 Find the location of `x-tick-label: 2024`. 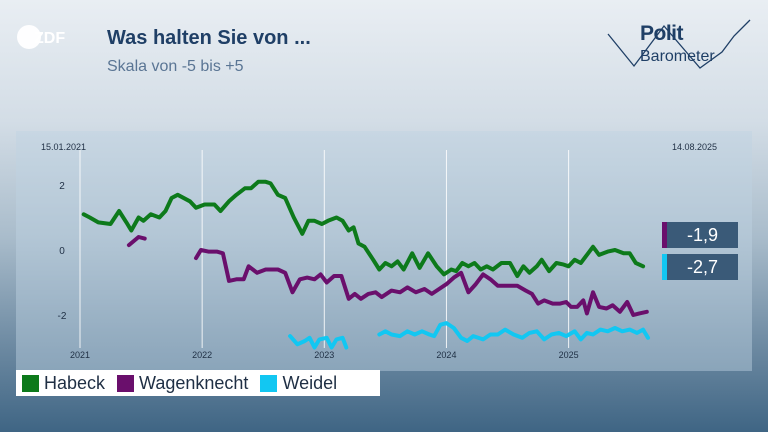

x-tick-label: 2024 is located at coordinates (446, 355).